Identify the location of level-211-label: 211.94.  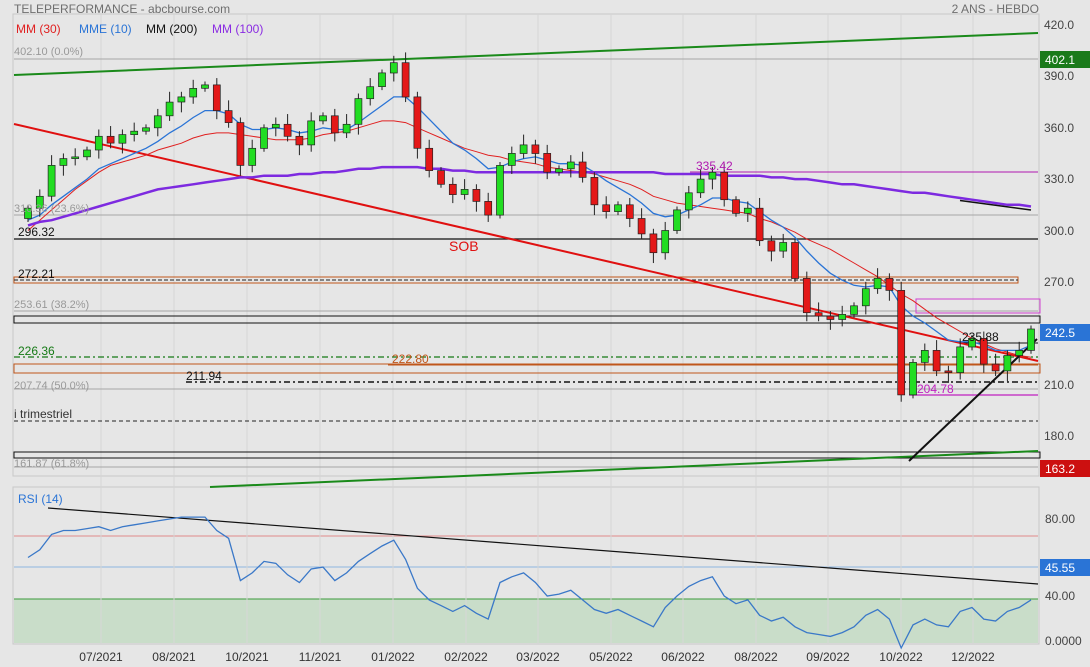
(204, 376).